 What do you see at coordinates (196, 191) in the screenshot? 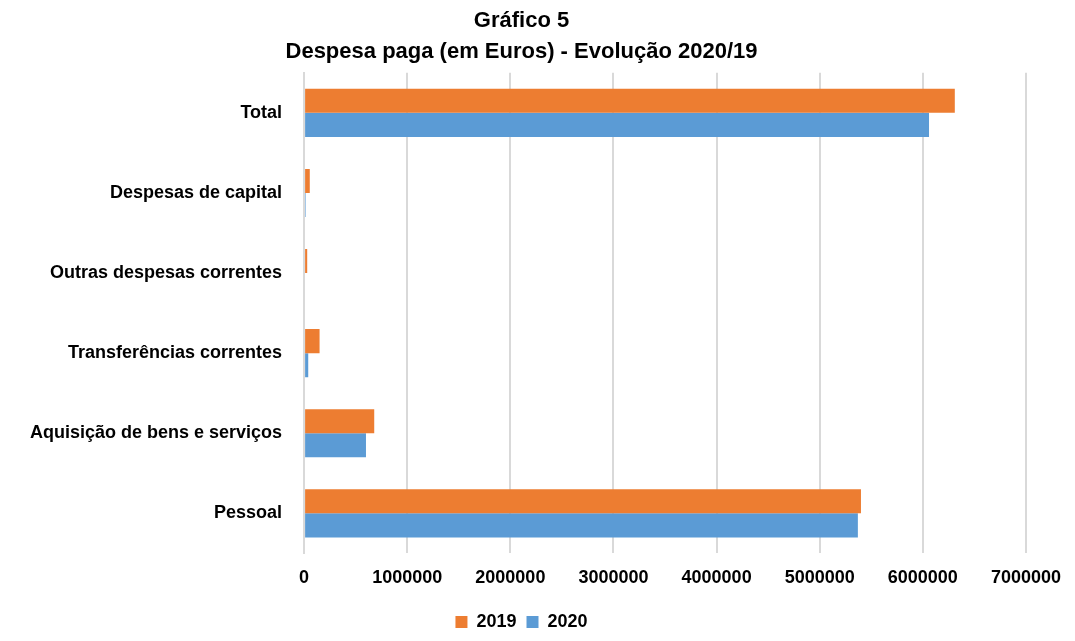
I see `y-tick-label: Despesas de capital` at bounding box center [196, 191].